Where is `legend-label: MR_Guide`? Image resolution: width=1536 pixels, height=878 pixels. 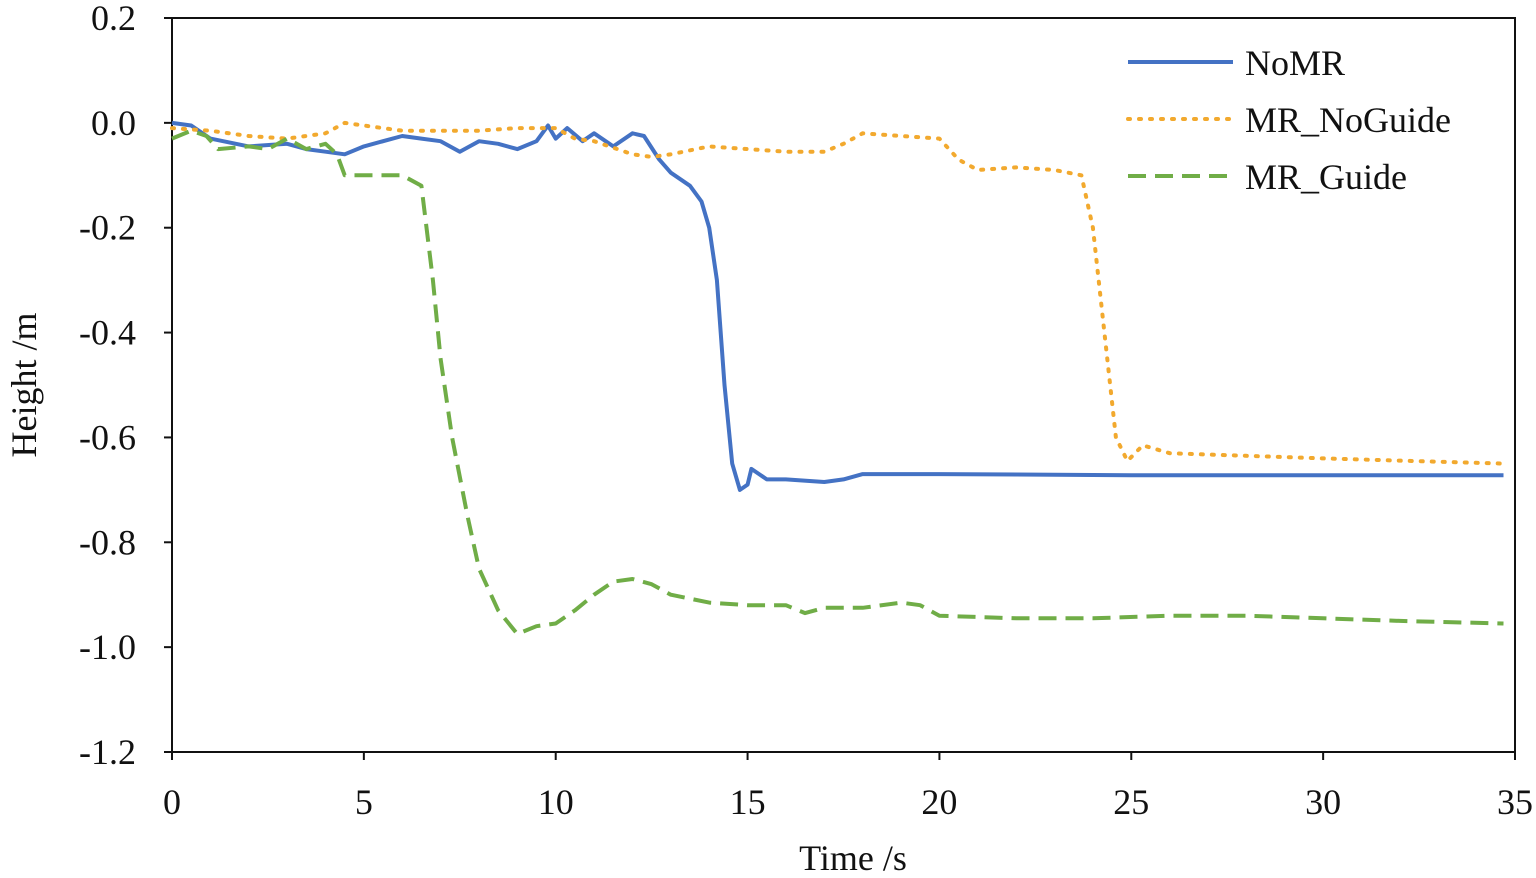 legend-label: MR_Guide is located at coordinates (1326, 177).